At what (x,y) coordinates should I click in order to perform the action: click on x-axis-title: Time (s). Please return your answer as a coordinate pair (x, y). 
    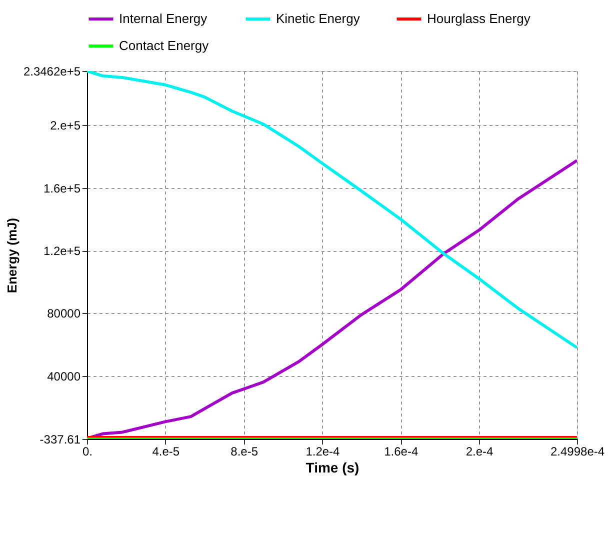
    Looking at the image, I should click on (333, 468).